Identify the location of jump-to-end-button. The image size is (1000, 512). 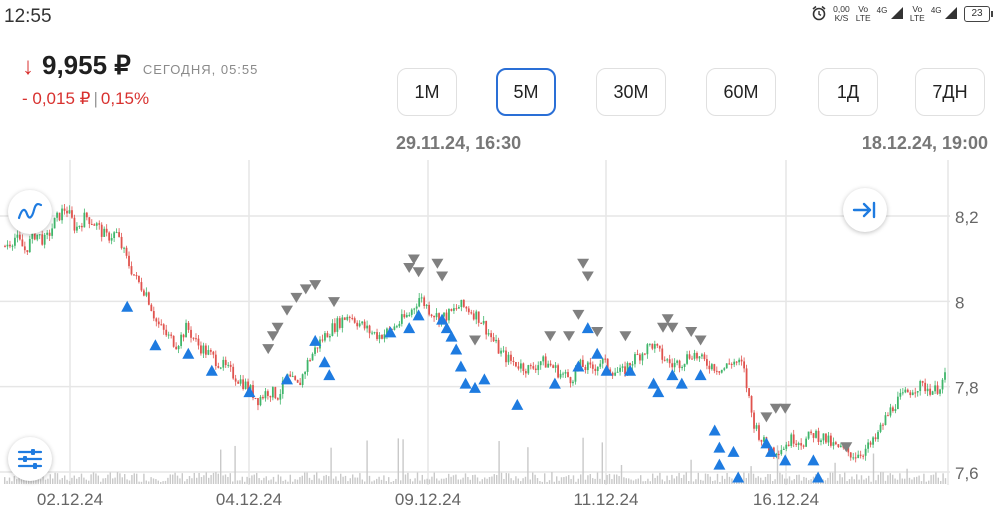
(865, 210).